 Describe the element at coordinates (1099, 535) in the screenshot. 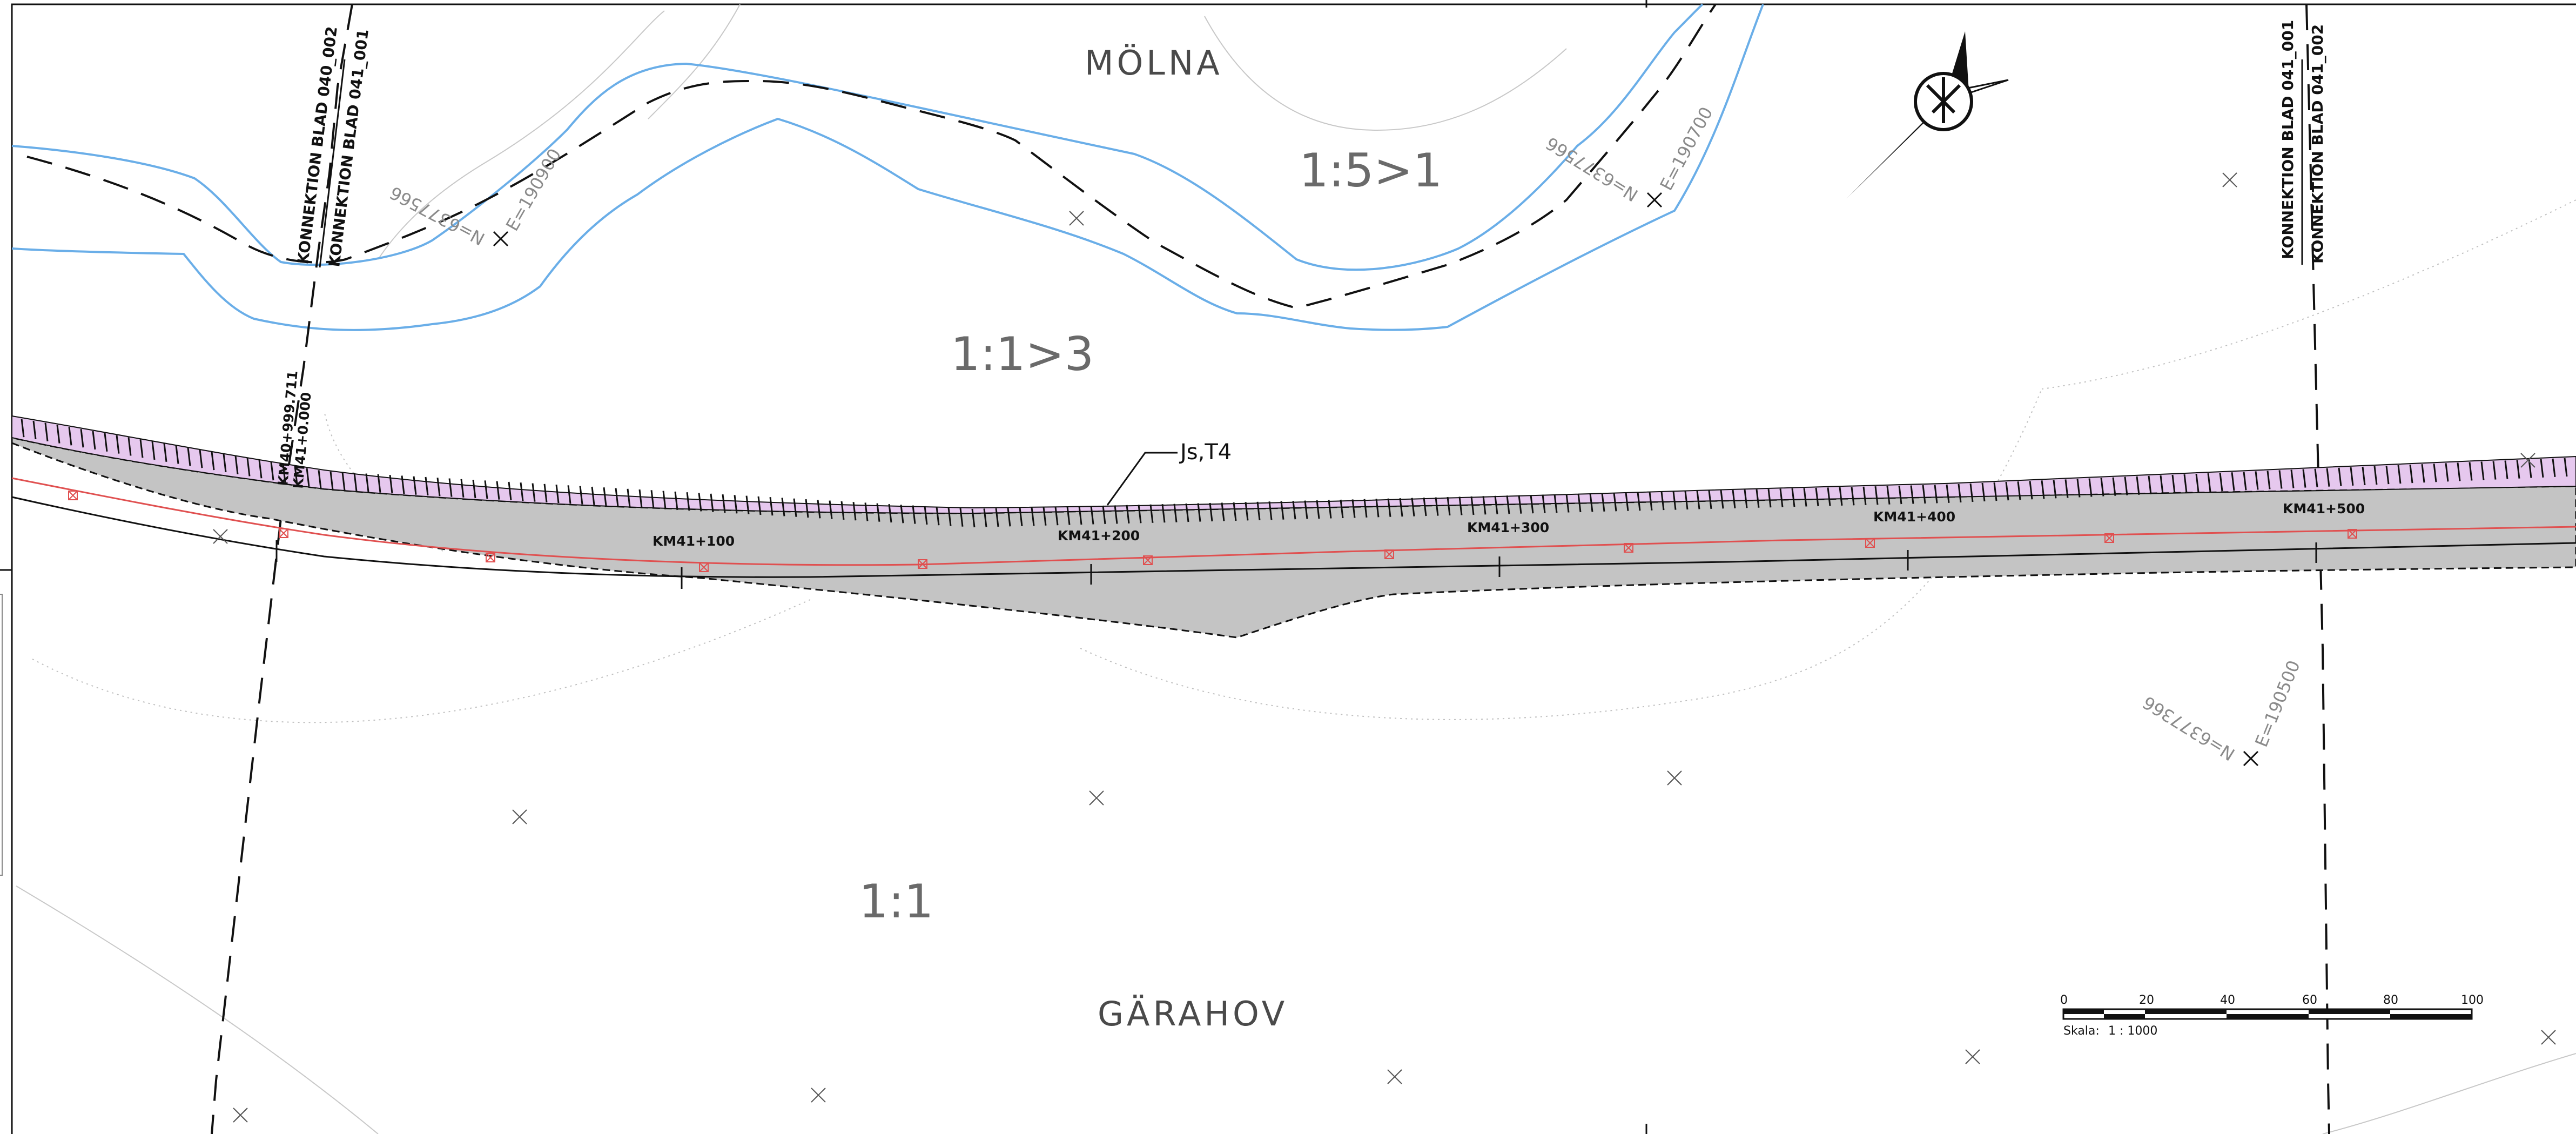

I see `chainage-label-200: KM41+200` at that location.